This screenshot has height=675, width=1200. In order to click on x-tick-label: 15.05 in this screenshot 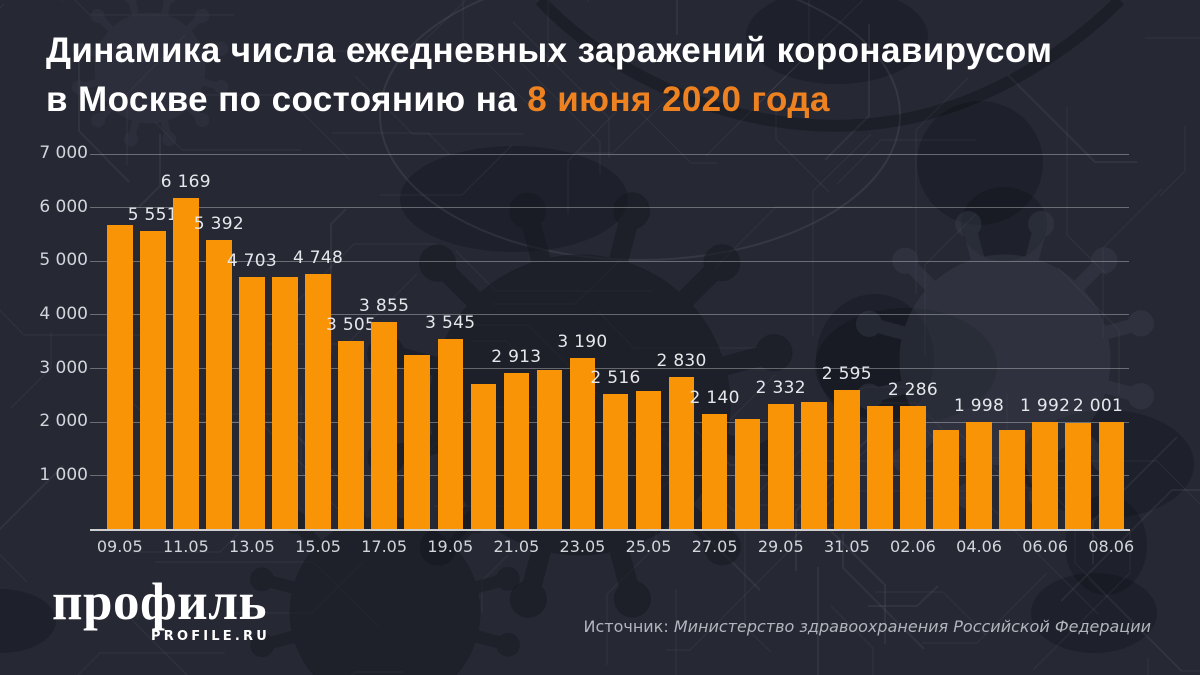, I will do `click(318, 546)`.